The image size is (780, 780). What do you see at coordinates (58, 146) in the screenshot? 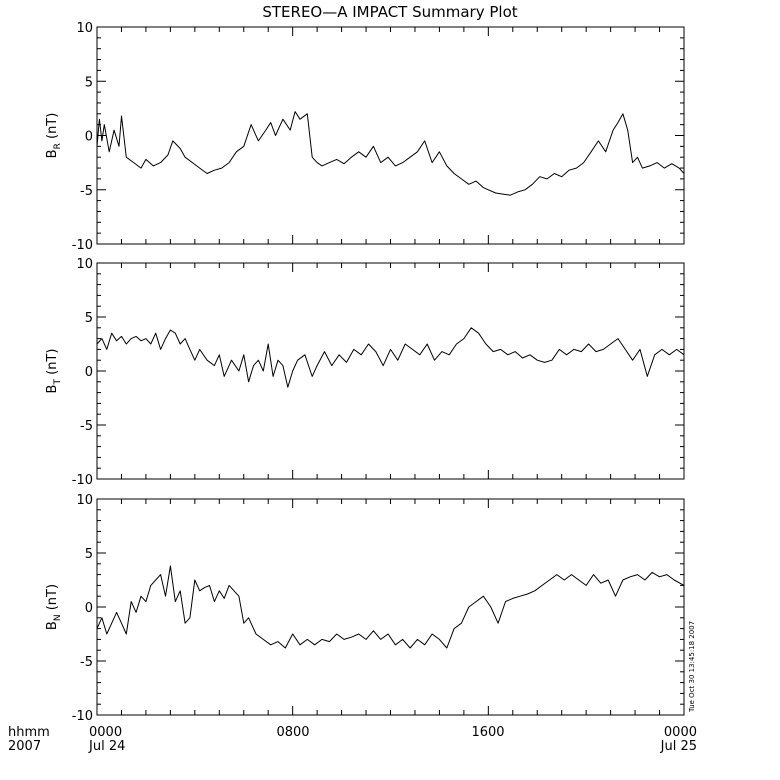
I see `y-axis-label-sub: R` at bounding box center [58, 146].